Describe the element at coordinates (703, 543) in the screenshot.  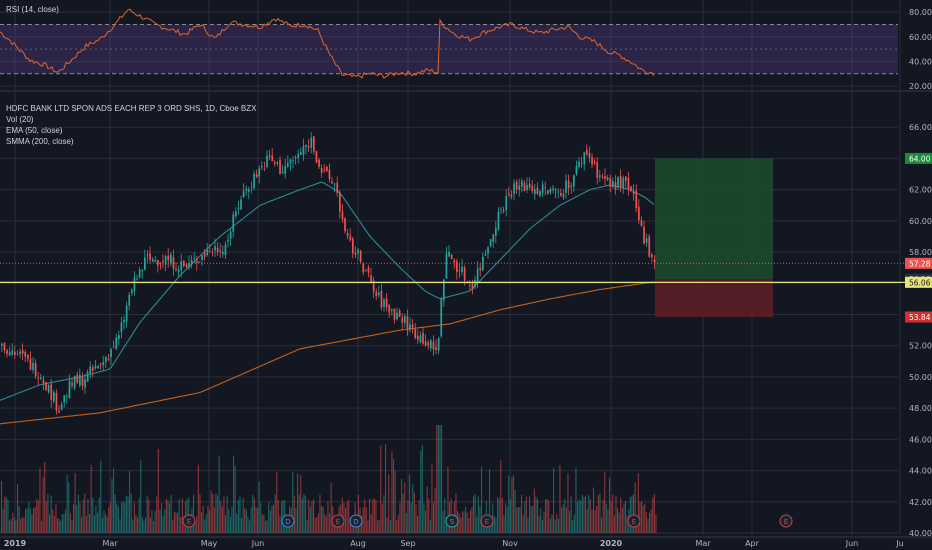
I see `time-tick-label: Mar` at that location.